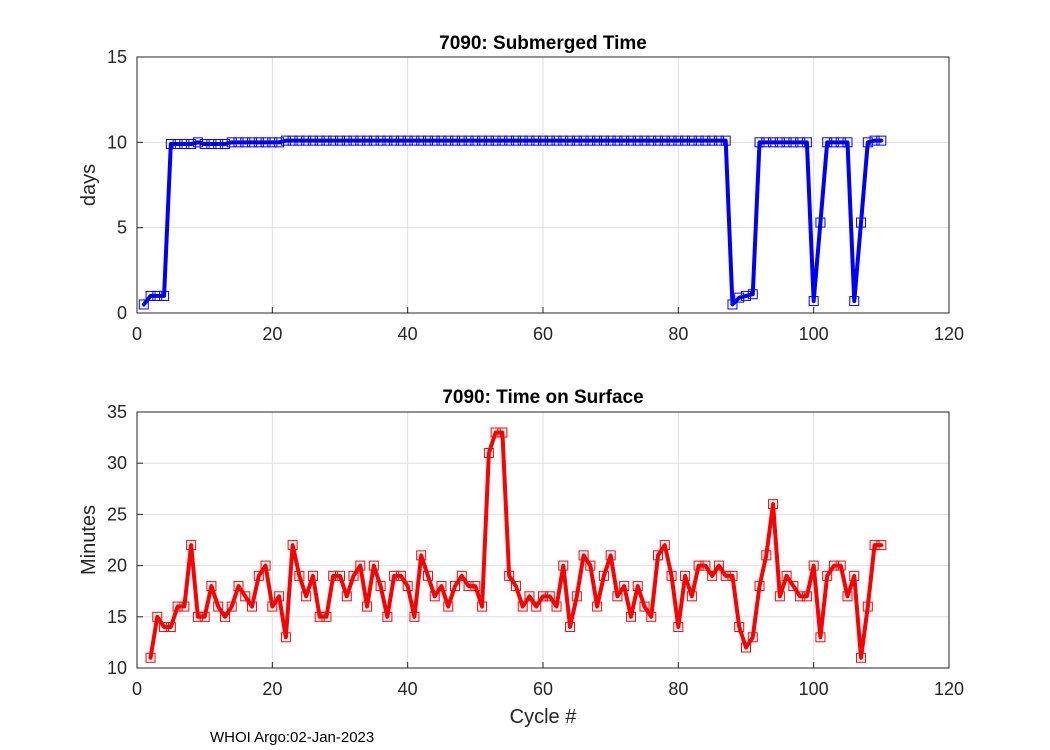 This screenshot has height=750, width=1050. What do you see at coordinates (117, 668) in the screenshot?
I see `y-tick-label: 10` at bounding box center [117, 668].